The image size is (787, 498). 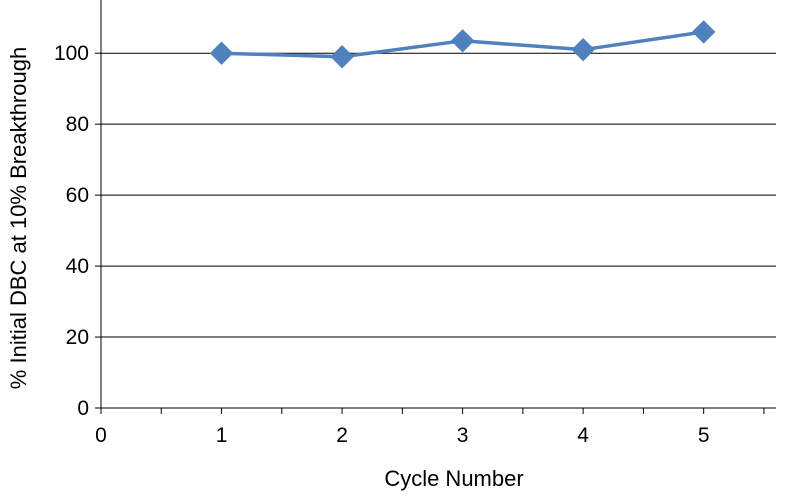 What do you see at coordinates (704, 435) in the screenshot?
I see `x-tick-label: 5` at bounding box center [704, 435].